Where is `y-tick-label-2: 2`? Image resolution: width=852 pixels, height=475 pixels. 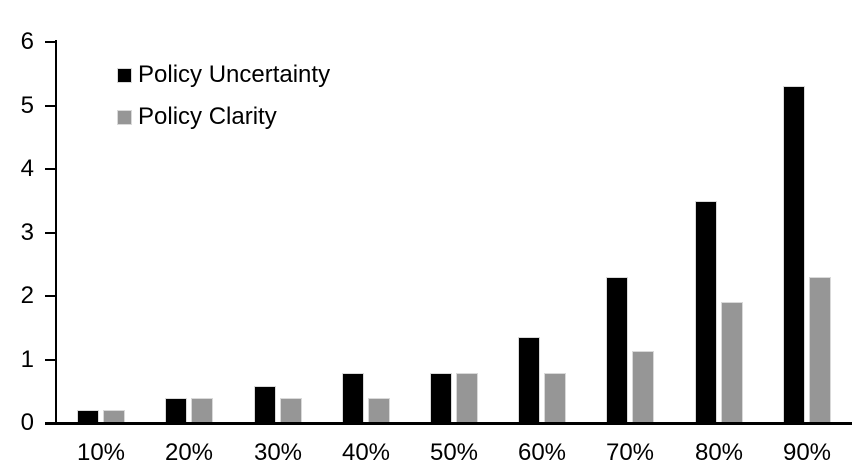
y-tick-label-2: 2 is located at coordinates (27, 295).